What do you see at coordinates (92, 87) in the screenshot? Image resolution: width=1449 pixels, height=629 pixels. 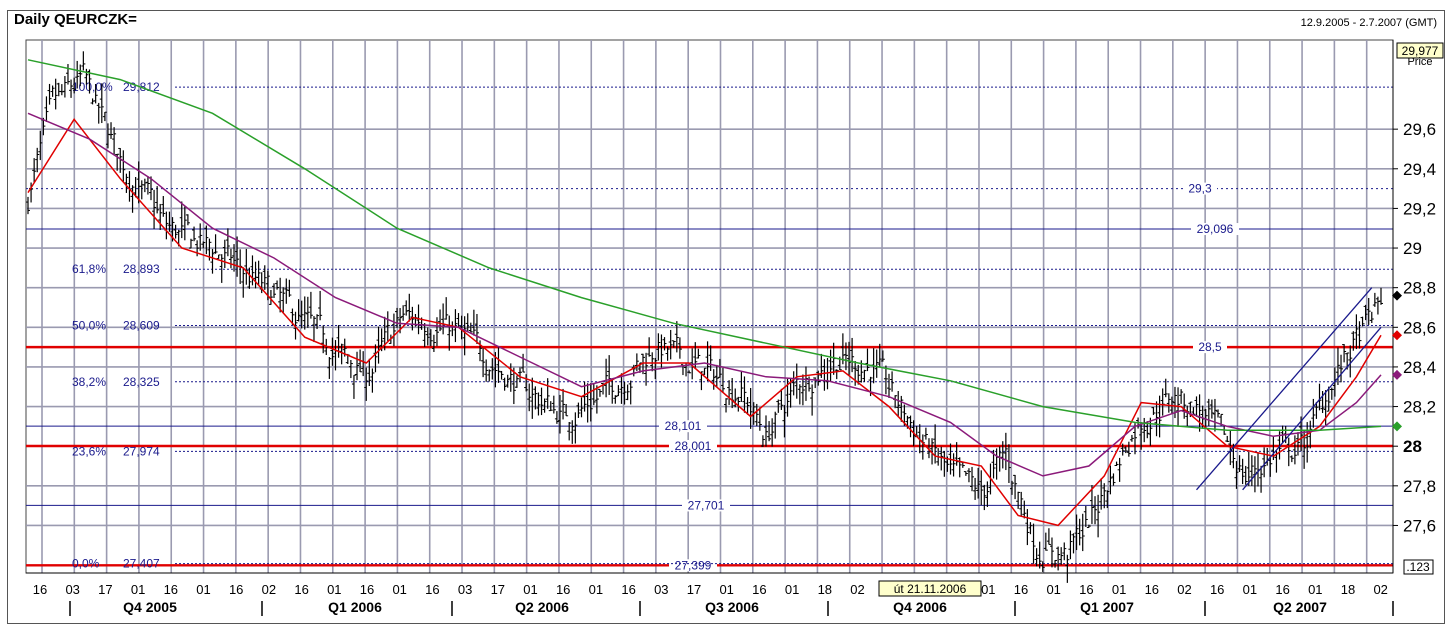 I see `fib-percent-label: 100,0%` at bounding box center [92, 87].